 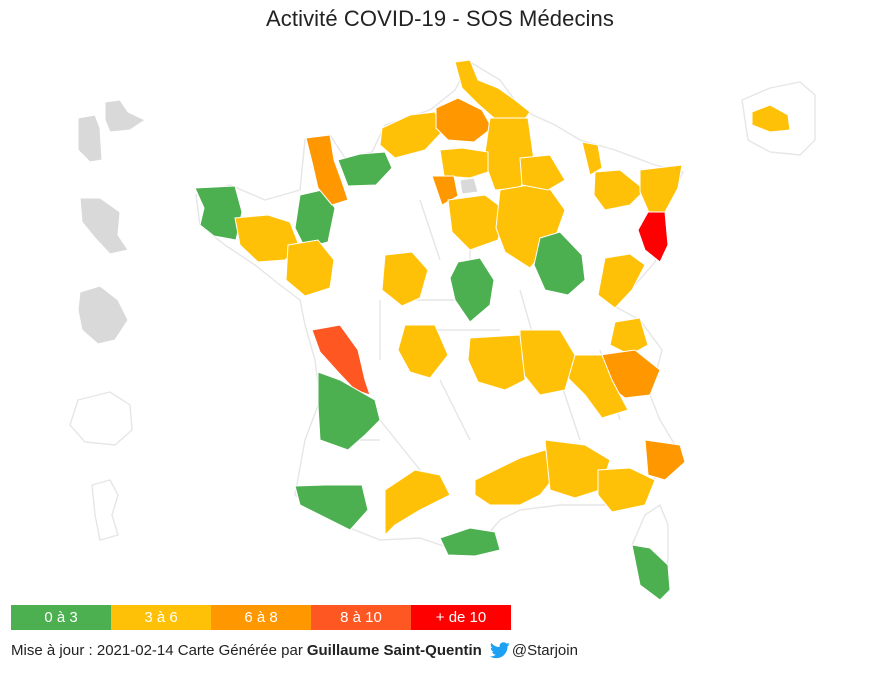 What do you see at coordinates (405, 279) in the screenshot?
I see `dept-sarthe` at bounding box center [405, 279].